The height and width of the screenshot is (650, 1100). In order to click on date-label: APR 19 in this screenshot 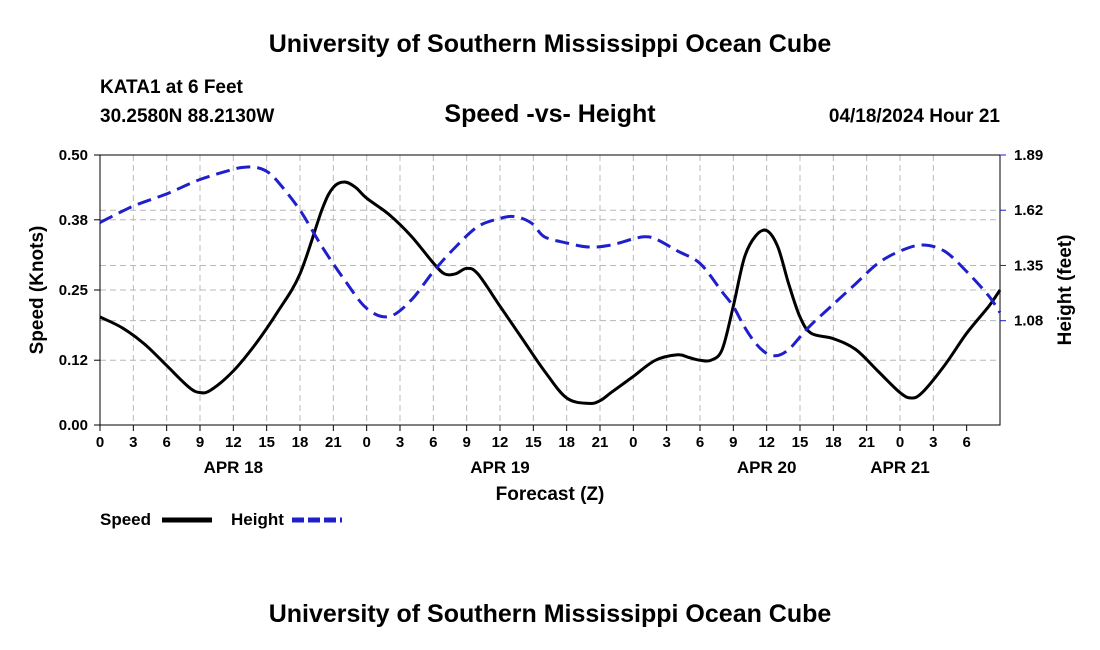, I will do `click(500, 467)`.